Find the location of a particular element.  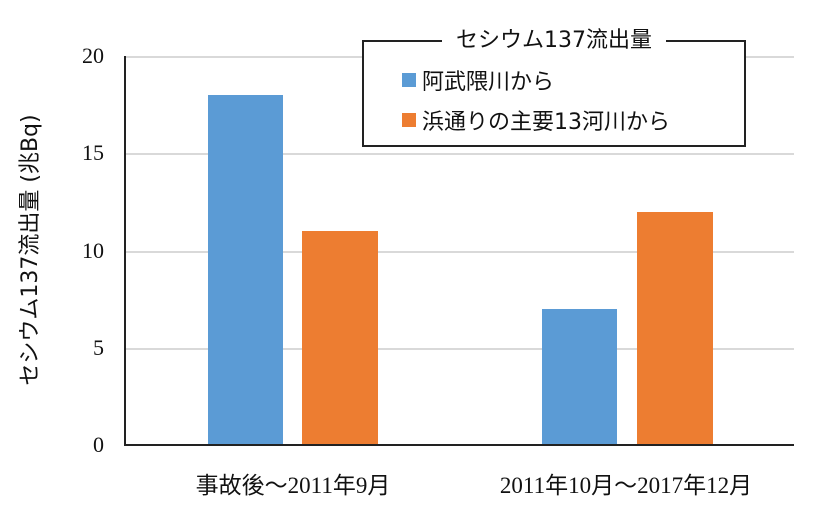

bar-abukuma-period2 is located at coordinates (579, 377).